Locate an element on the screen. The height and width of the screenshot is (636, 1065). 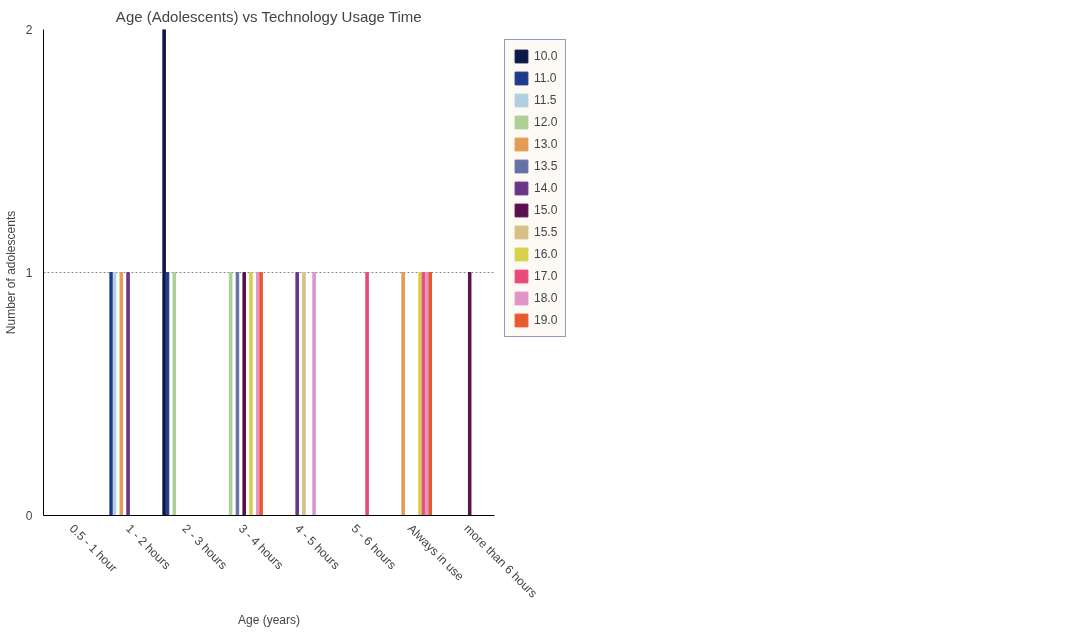
legend-label: 11.0 is located at coordinates (545, 78).